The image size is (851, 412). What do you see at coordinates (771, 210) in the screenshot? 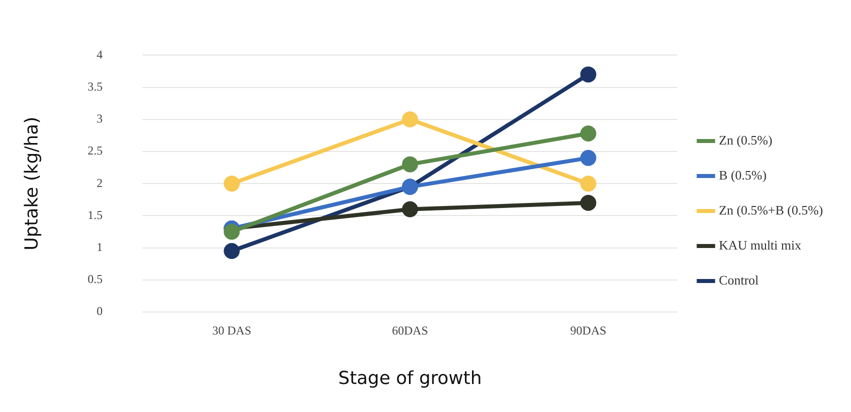
I see `legend-label: Zn (0.5%+B (0.5%)` at bounding box center [771, 210].